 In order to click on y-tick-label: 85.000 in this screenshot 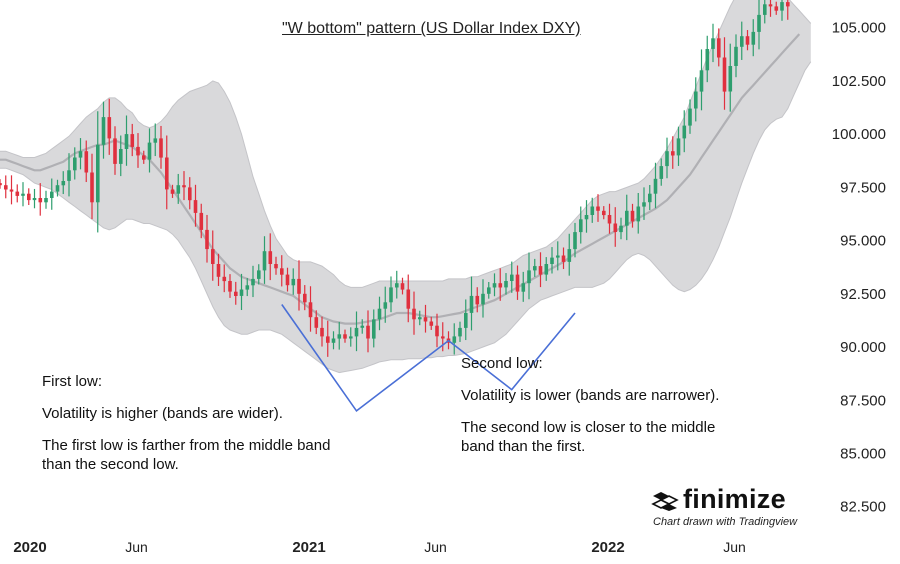, I will do `click(863, 454)`.